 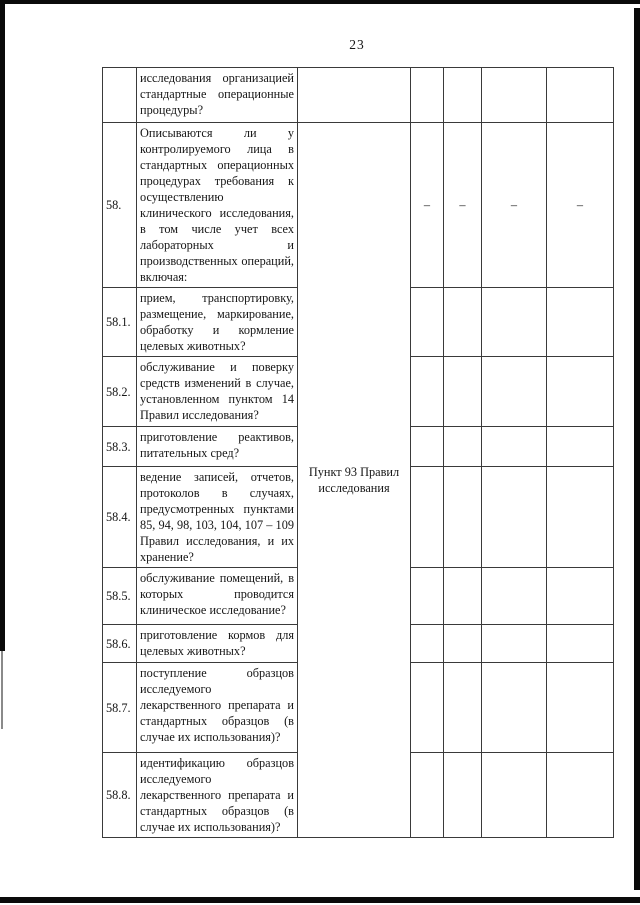 What do you see at coordinates (119, 643) in the screenshot?
I see `row-number-cell: 58.6.` at bounding box center [119, 643].